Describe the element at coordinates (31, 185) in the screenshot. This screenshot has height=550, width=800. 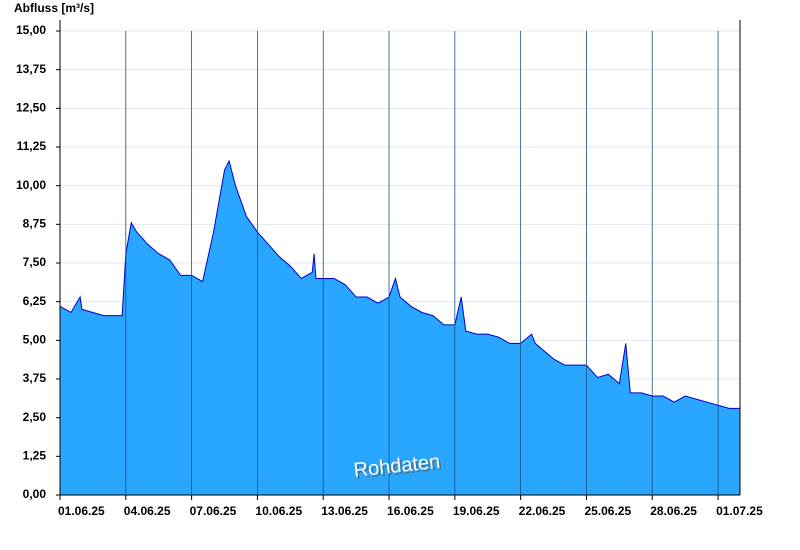
I see `y-tick-label: 10,00` at that location.